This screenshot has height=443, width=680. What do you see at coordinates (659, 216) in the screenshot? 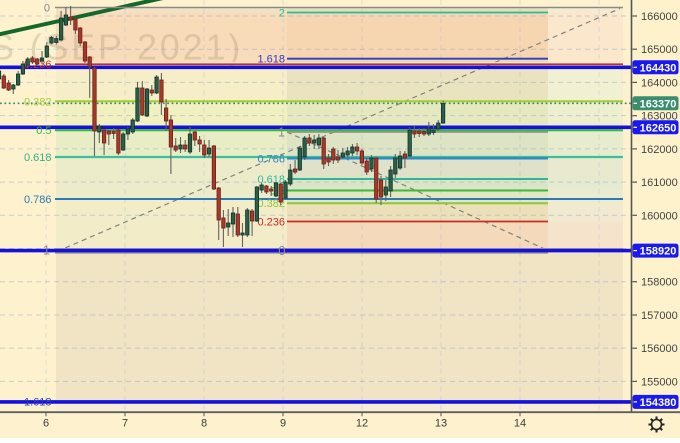
I see `svg-text: 160000` at bounding box center [659, 216].